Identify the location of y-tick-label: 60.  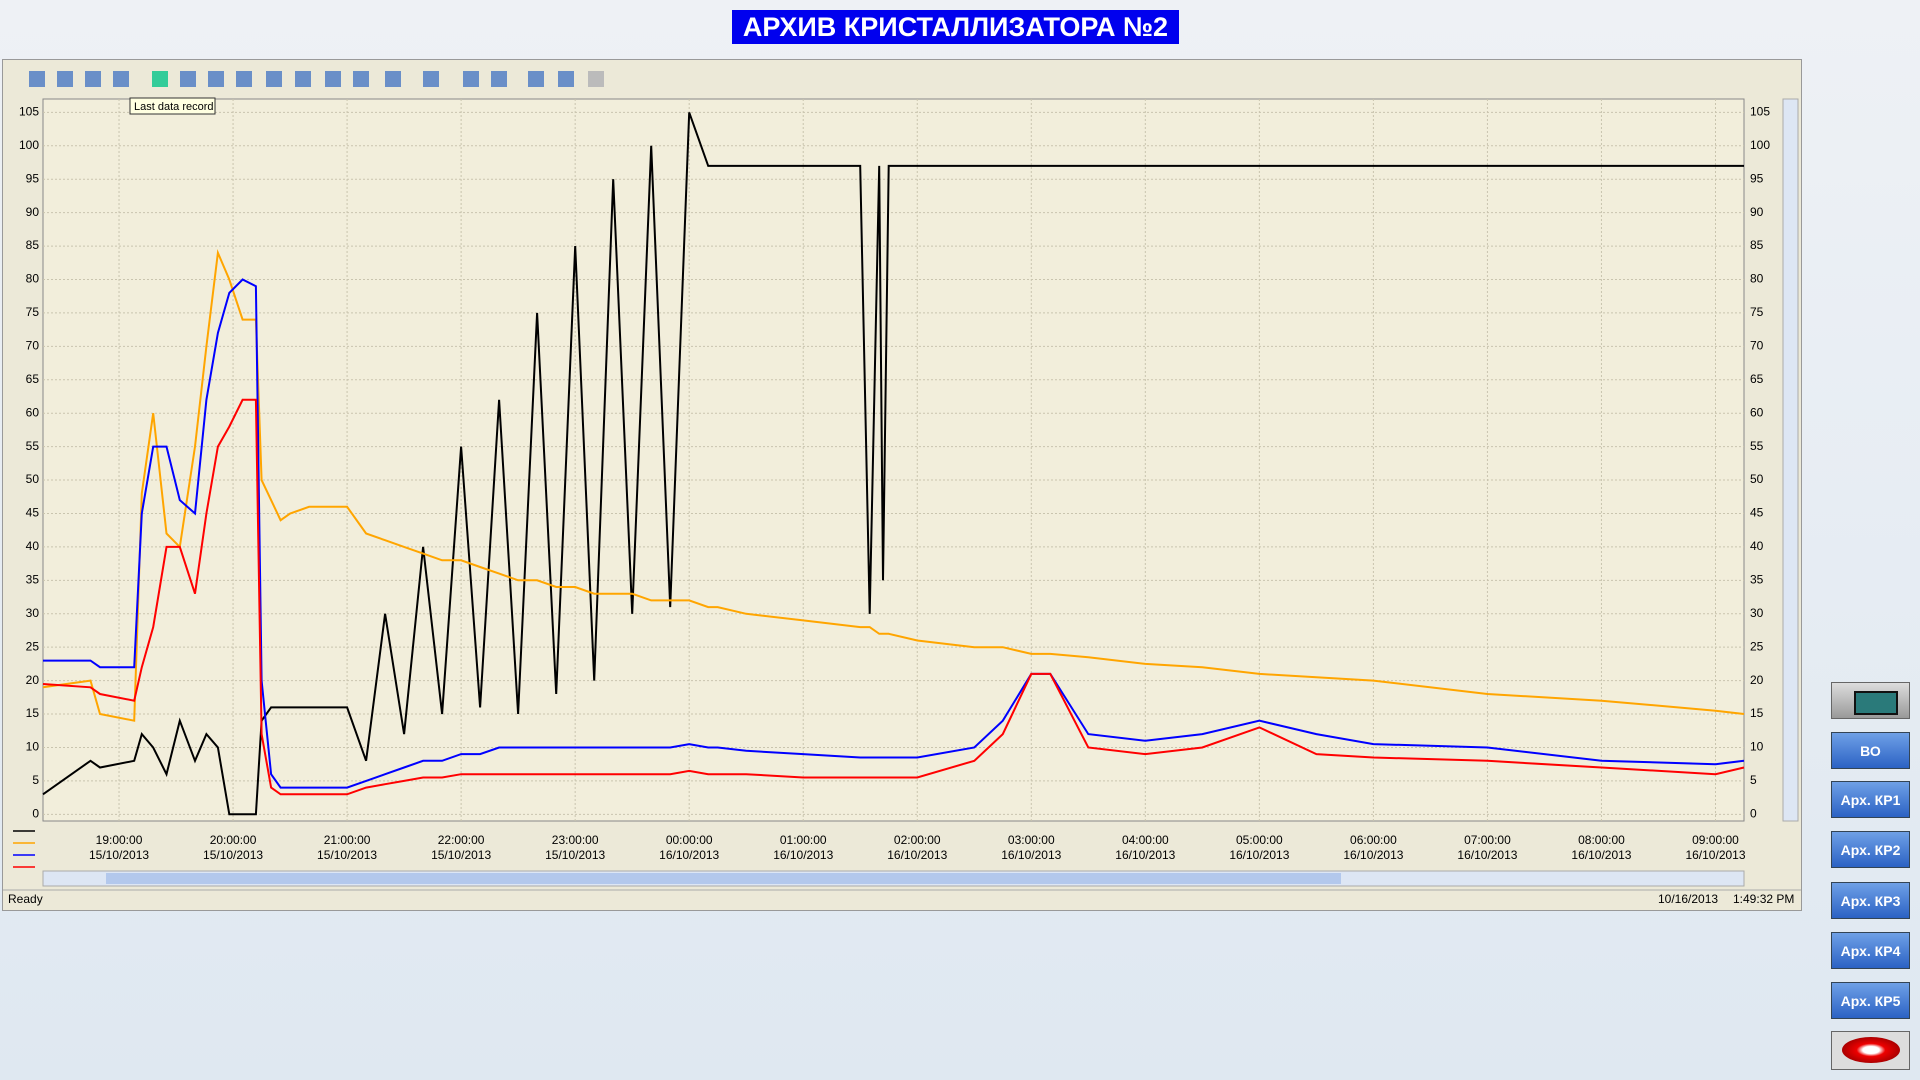
(33, 412).